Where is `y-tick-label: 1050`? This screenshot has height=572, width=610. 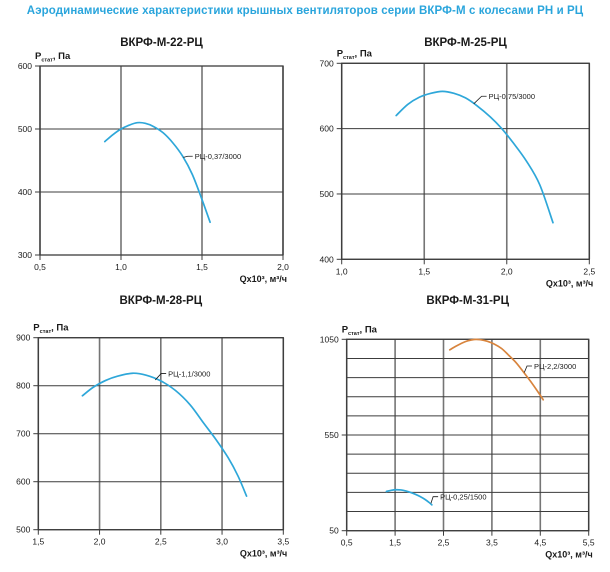 y-tick-label: 1050 is located at coordinates (329, 339).